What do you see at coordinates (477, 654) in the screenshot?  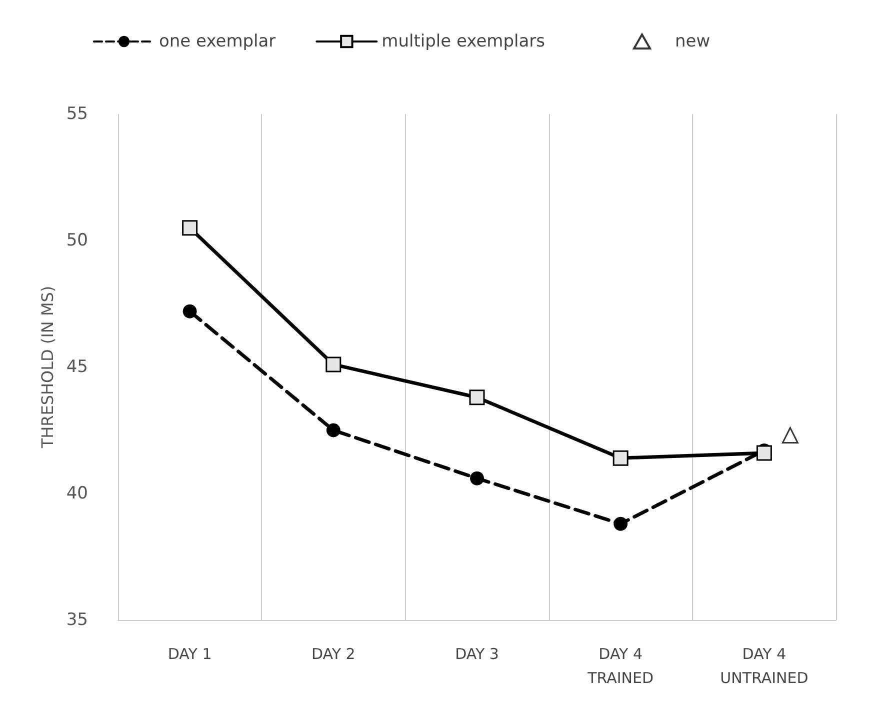 I see `x-tick-label: DAY 3` at bounding box center [477, 654].